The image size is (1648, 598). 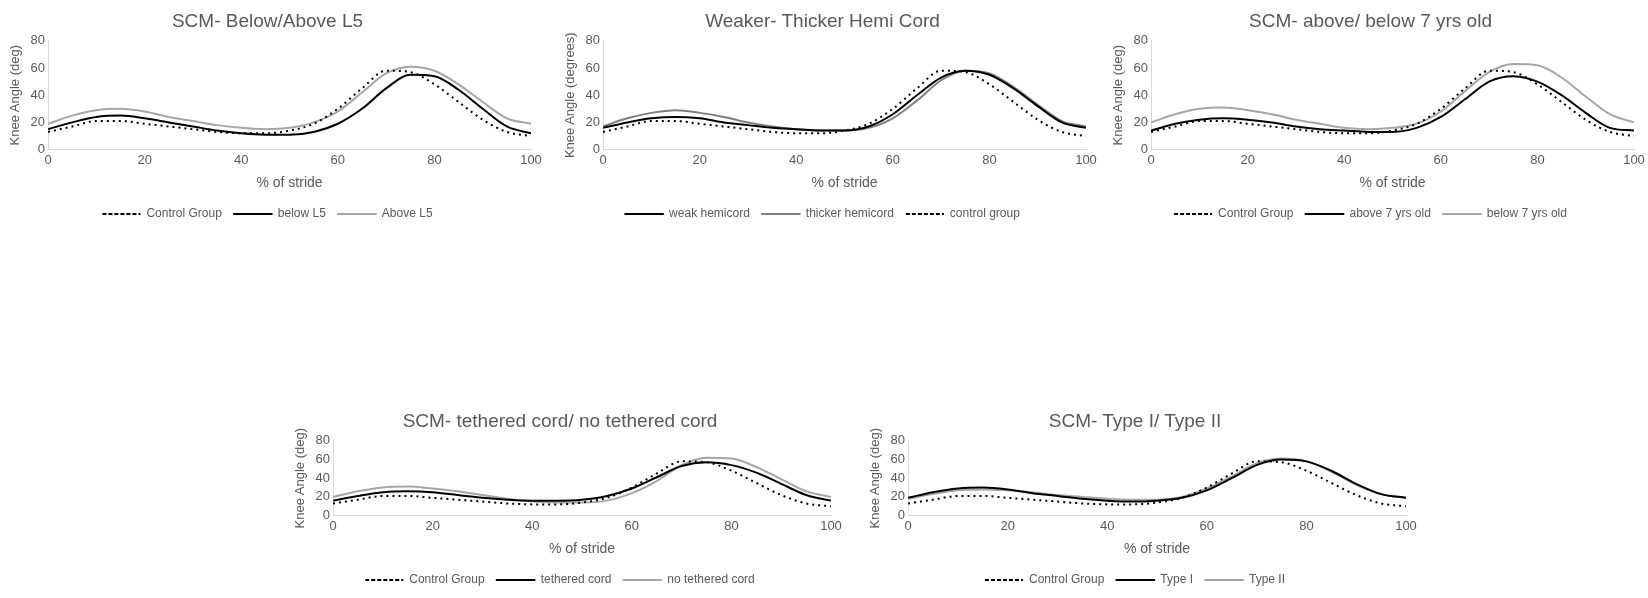 I want to click on legend-label: below 7 yrs old, so click(x=1526, y=213).